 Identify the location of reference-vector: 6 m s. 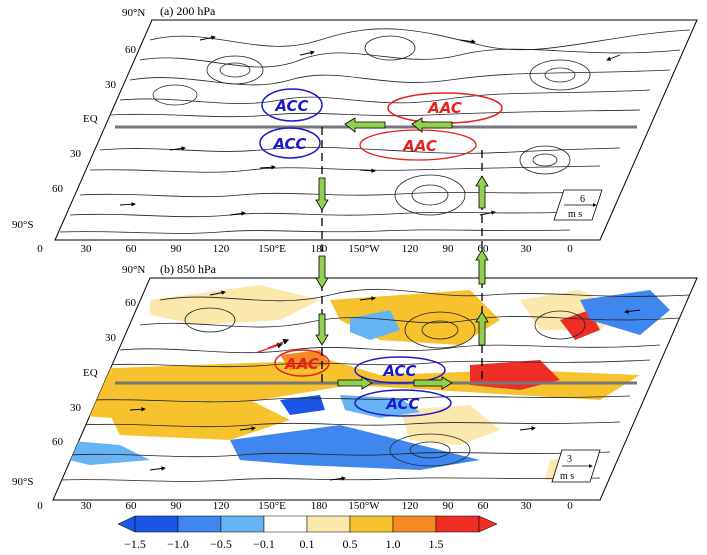
(578, 205).